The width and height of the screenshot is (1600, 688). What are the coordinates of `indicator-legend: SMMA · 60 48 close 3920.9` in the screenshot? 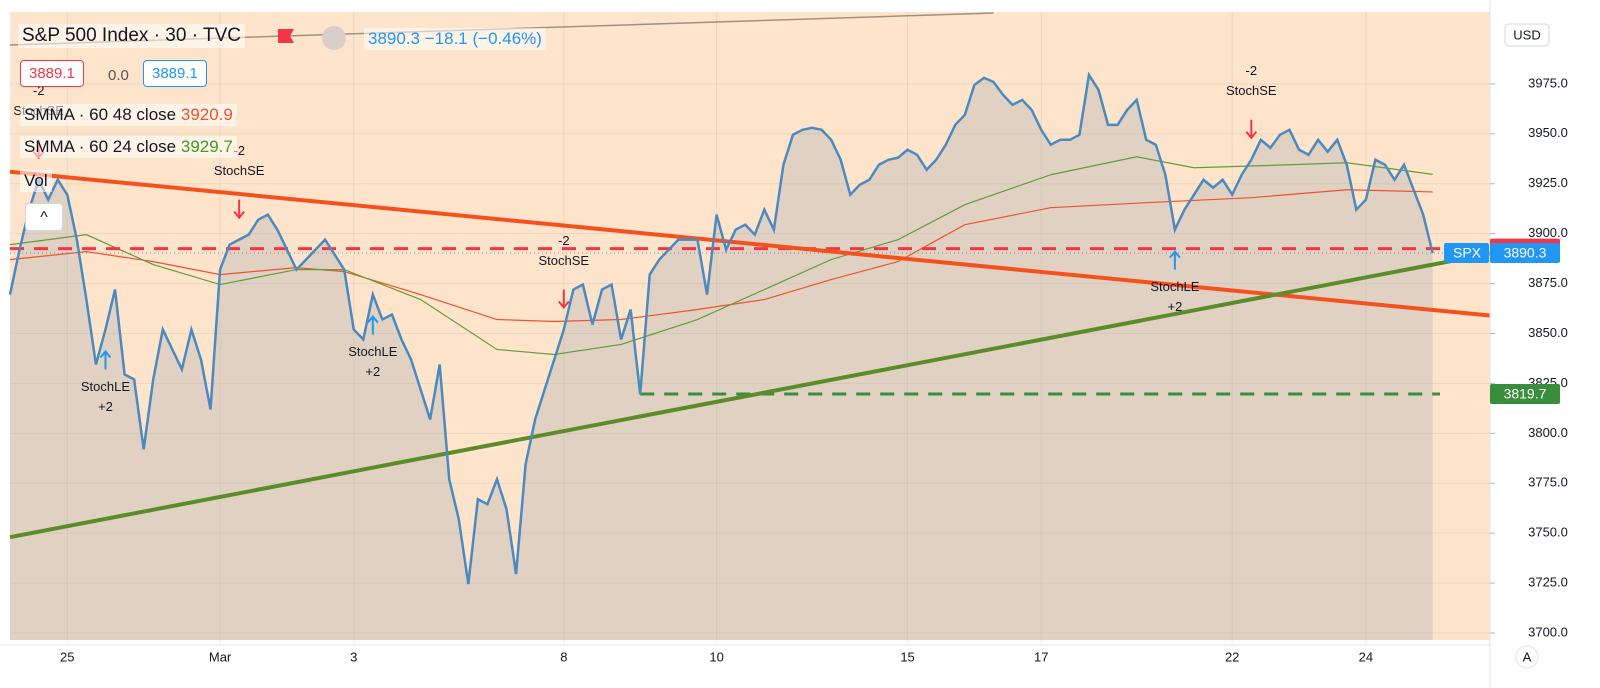 It's located at (128, 115).